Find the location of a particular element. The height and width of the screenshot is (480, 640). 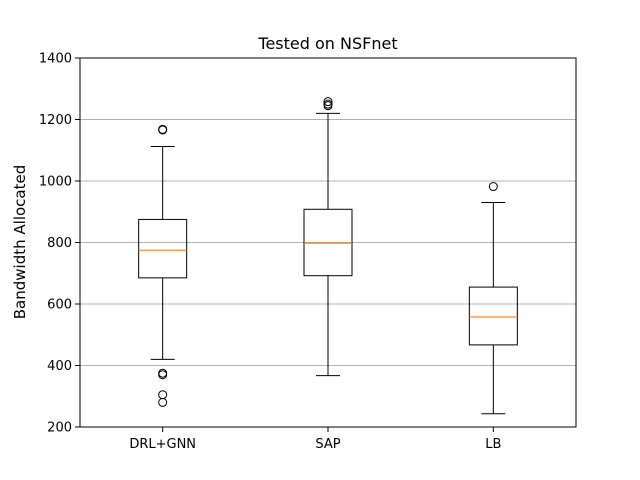

y-axis-label: Bandwidth Allocated is located at coordinates (20, 242).